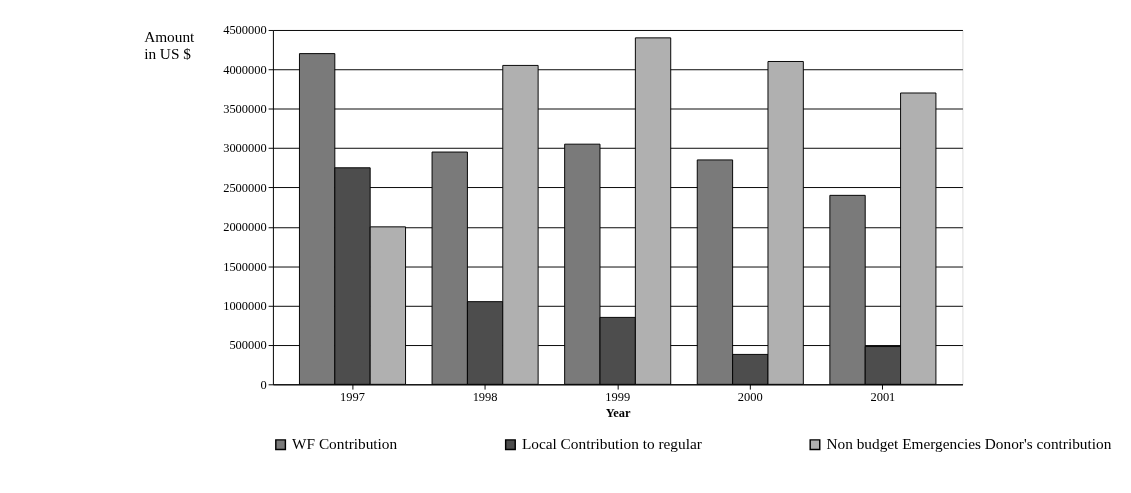 This screenshot has height=493, width=1131. Describe the element at coordinates (245, 227) in the screenshot. I see `y-tick-label: 2000000` at that location.